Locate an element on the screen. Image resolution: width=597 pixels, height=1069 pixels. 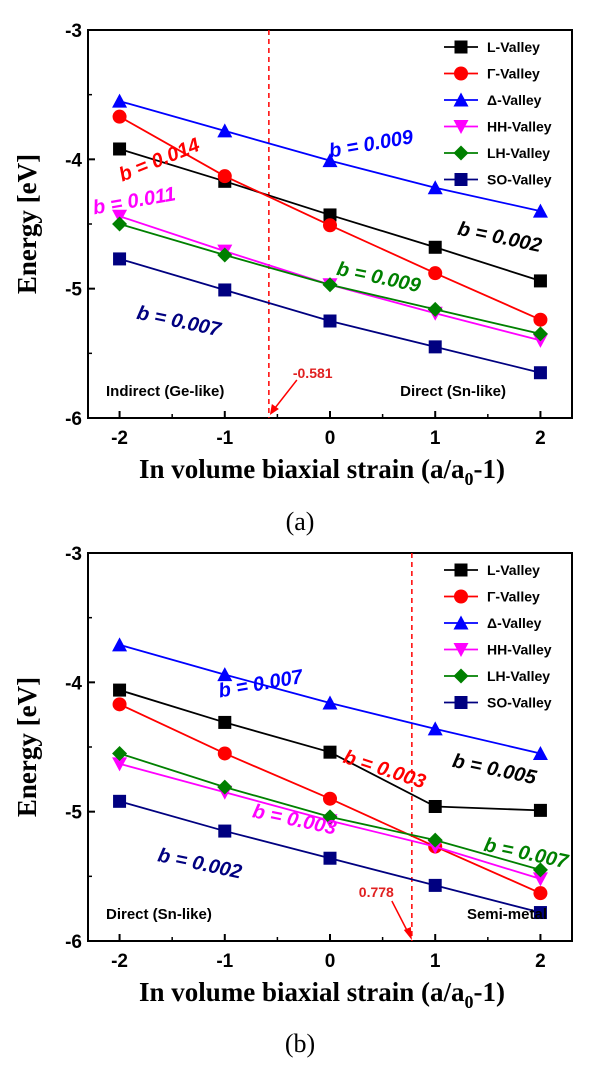
figure-caption: (b) is located at coordinates (300, 1043).